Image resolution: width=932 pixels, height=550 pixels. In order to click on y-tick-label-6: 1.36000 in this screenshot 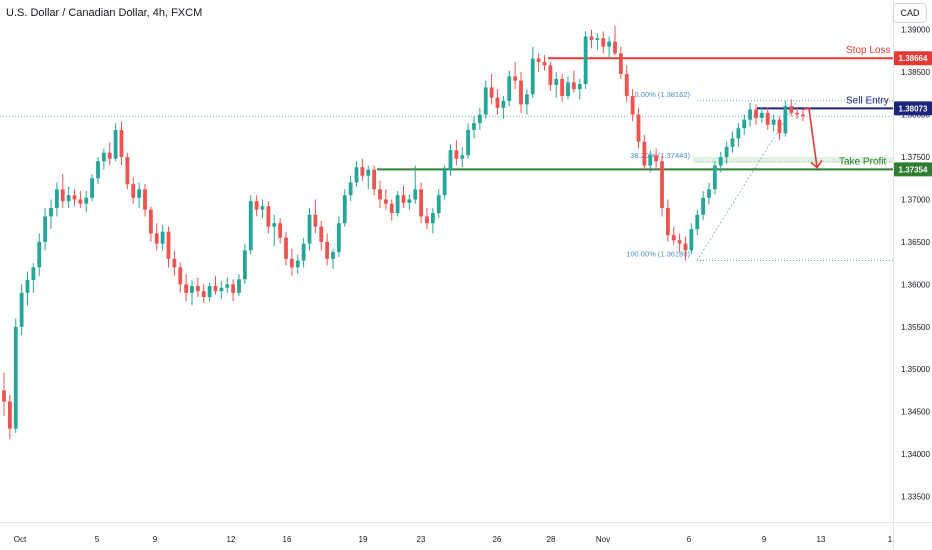, I will do `click(915, 284)`.